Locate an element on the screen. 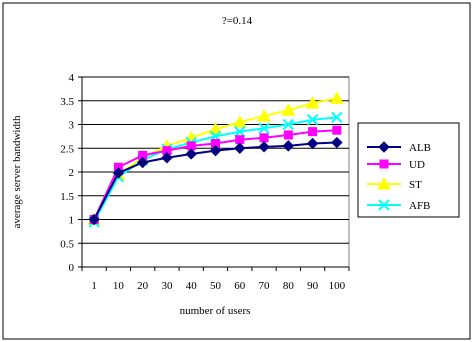 The image size is (474, 342). legend-item-st: ST is located at coordinates (394, 183).